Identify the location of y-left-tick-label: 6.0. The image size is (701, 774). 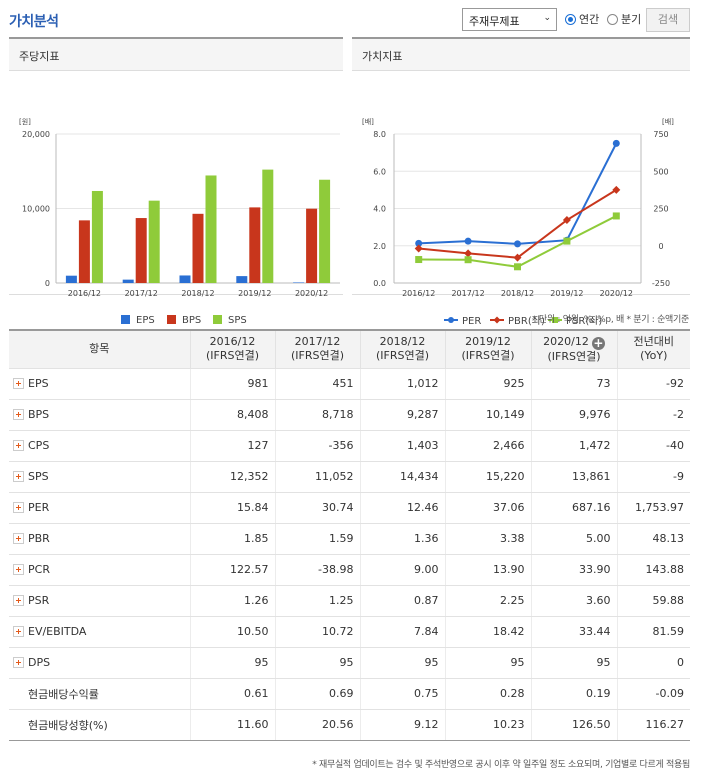
(379, 171).